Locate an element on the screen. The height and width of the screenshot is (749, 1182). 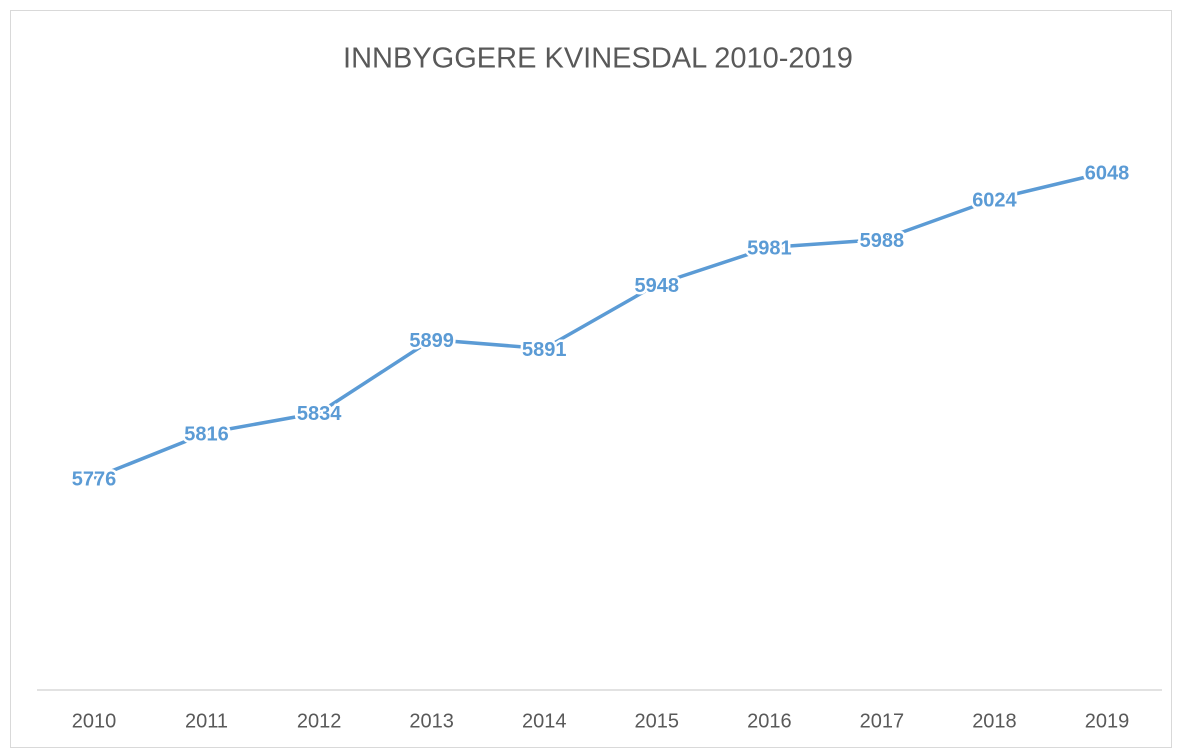
data-label: 5834 is located at coordinates (319, 414).